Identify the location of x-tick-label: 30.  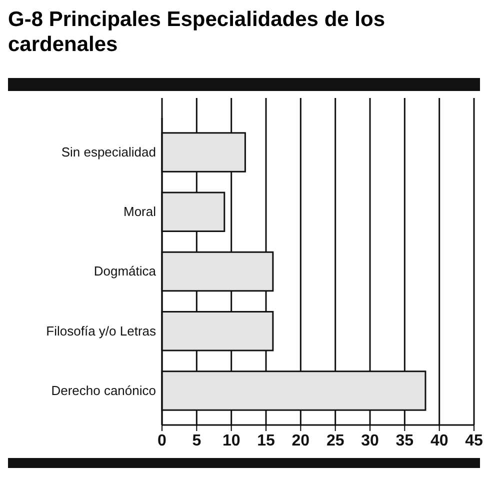
(370, 441).